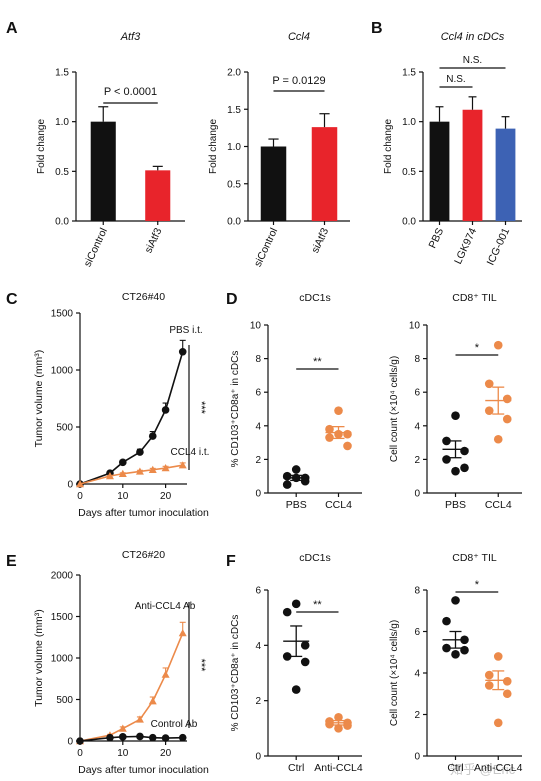 The height and width of the screenshot is (781, 541). I want to click on series-label: Anti-CCL4 Ab, so click(165, 606).